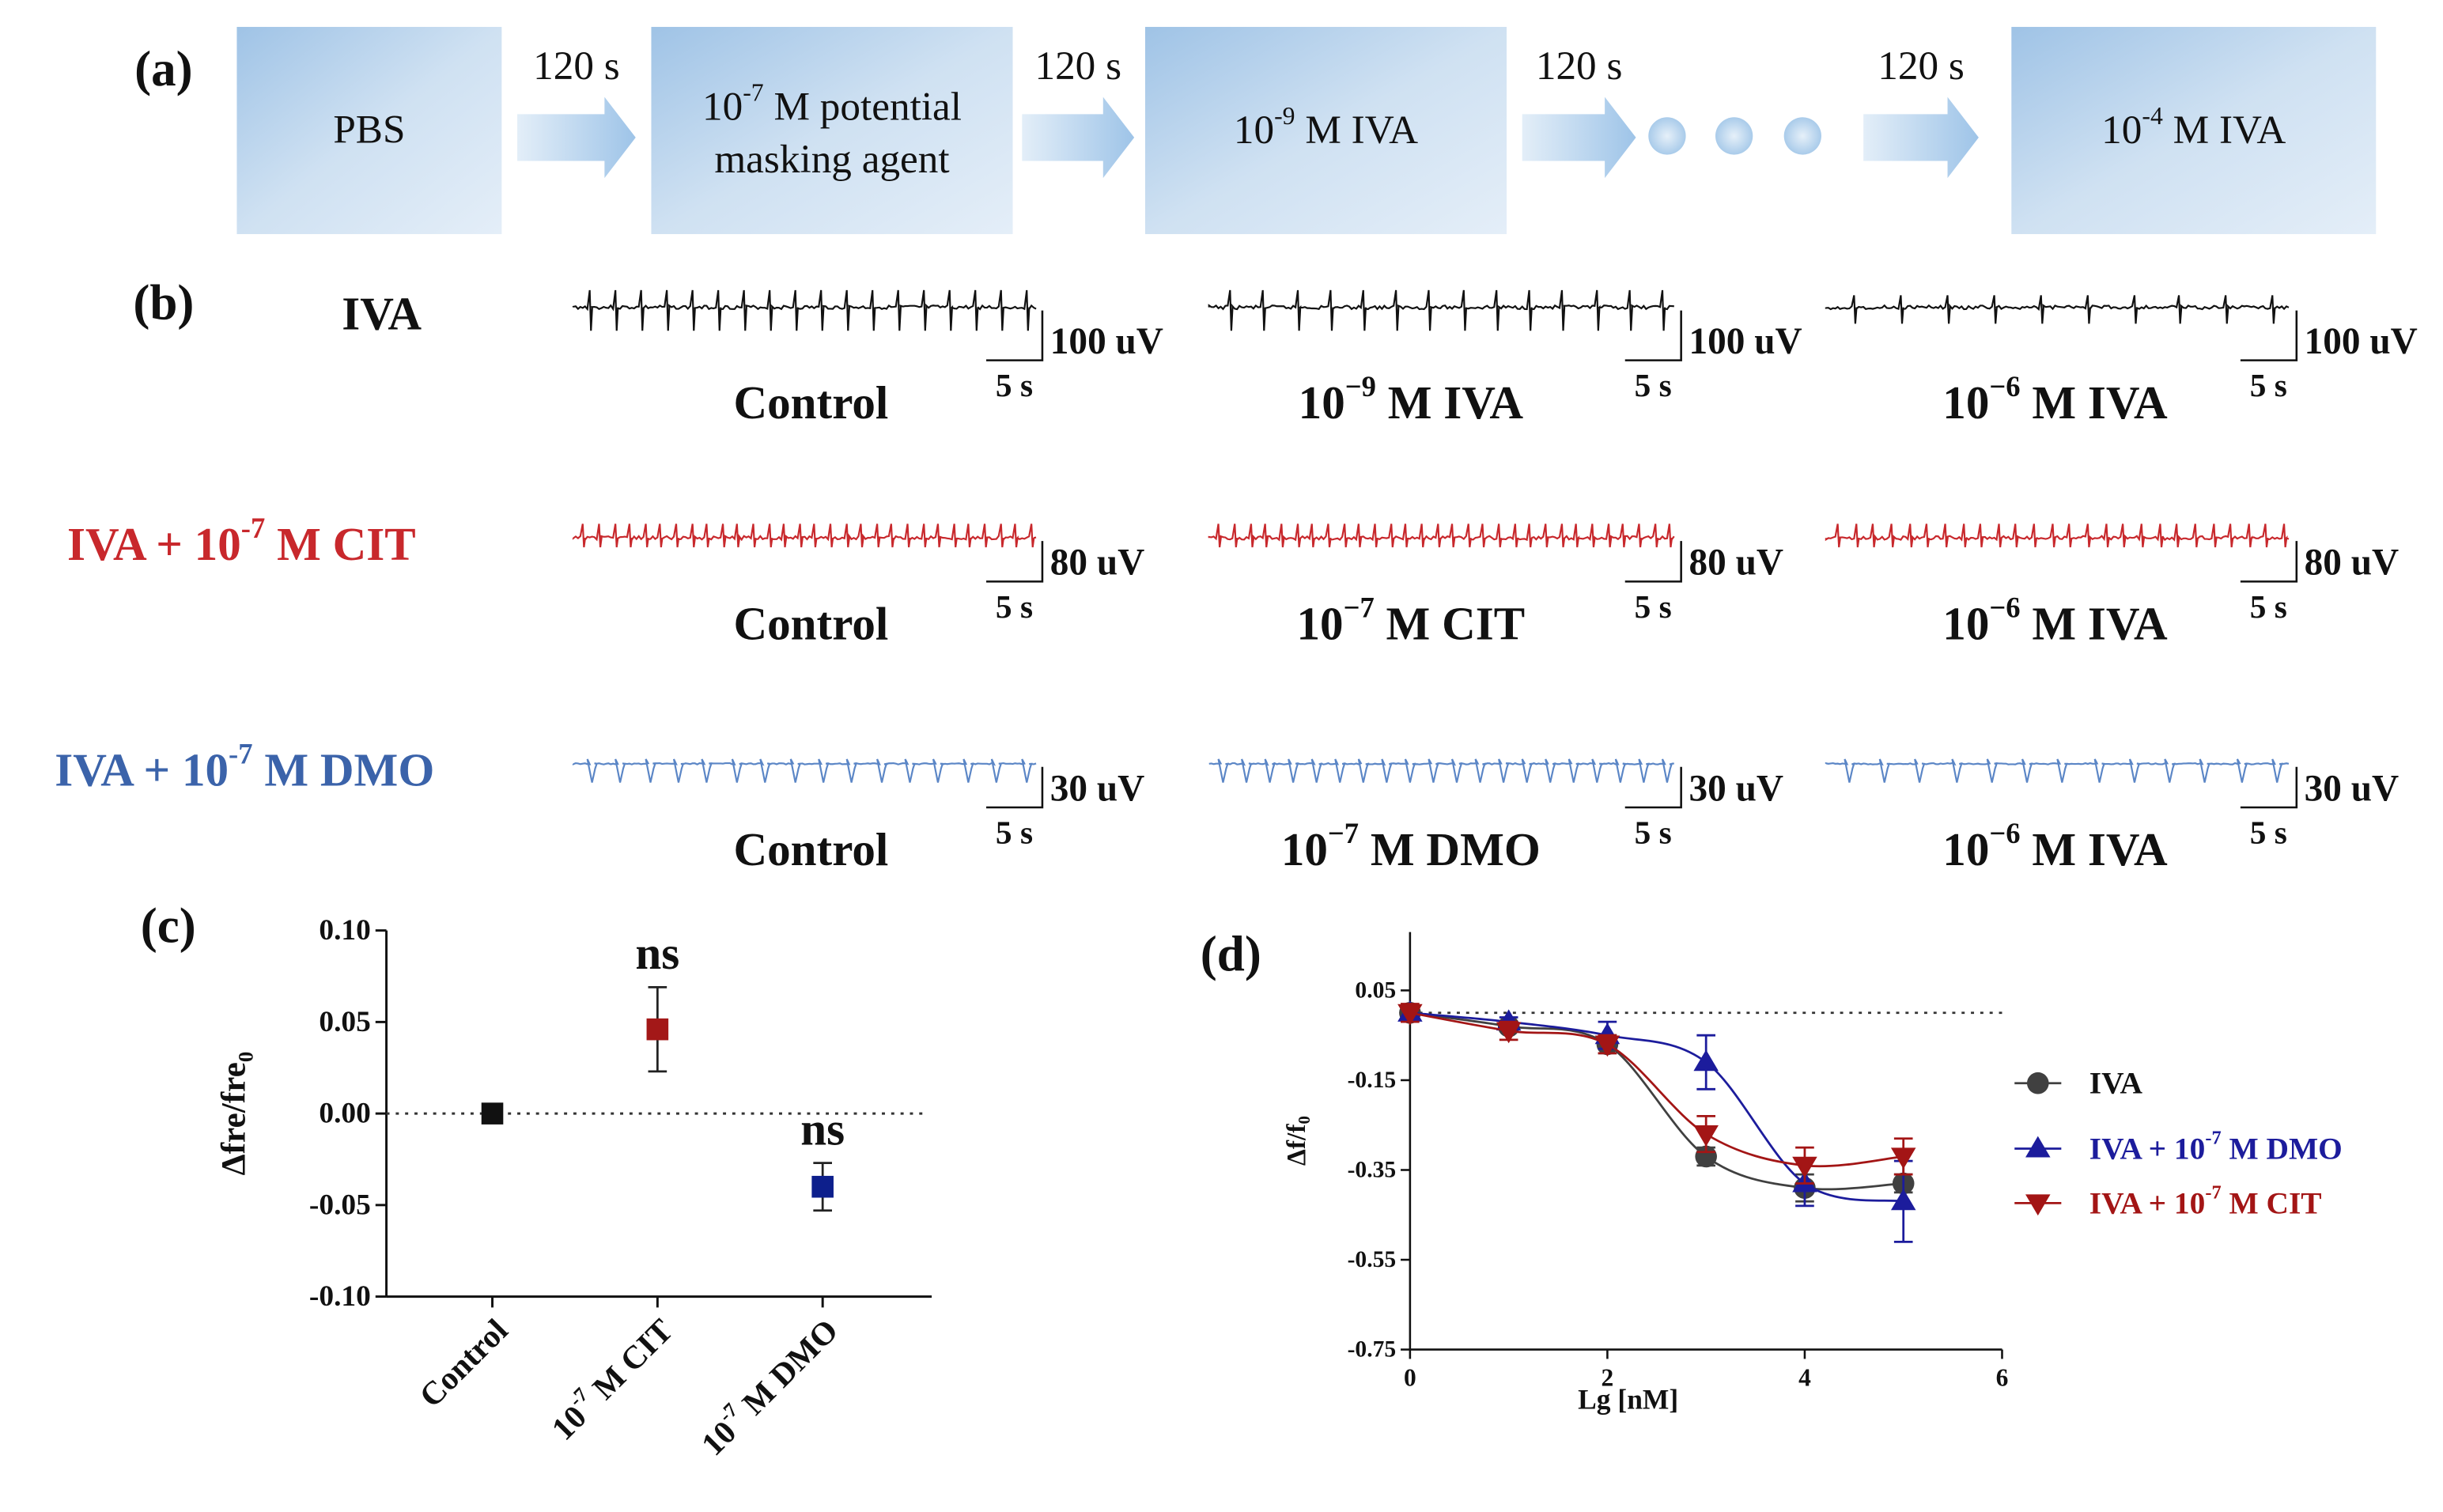 The height and width of the screenshot is (1512, 2443). Describe the element at coordinates (2213, 1192) in the screenshot. I see `text-part: -7` at that location.